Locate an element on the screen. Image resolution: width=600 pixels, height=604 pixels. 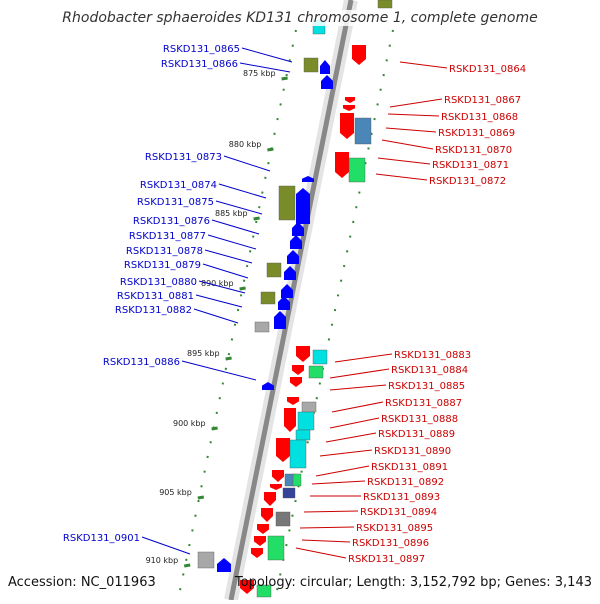
left-gene-label: RSKD131_0874 is located at coordinates (178, 185).